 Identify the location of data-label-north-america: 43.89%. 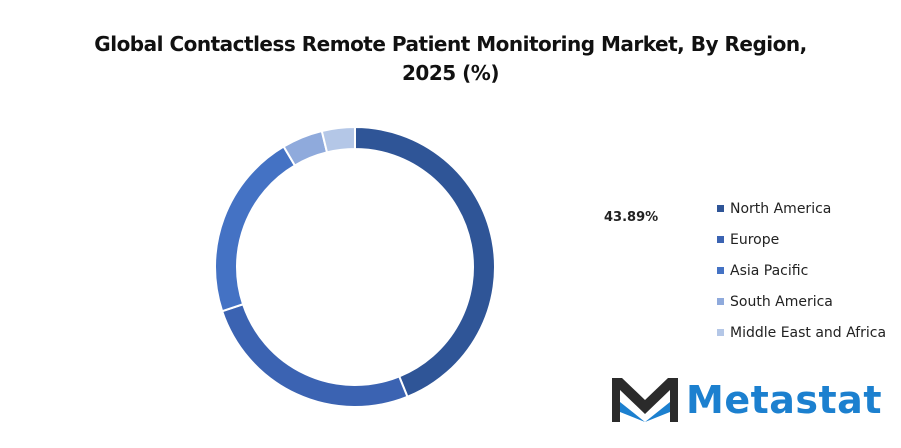
(631, 217).